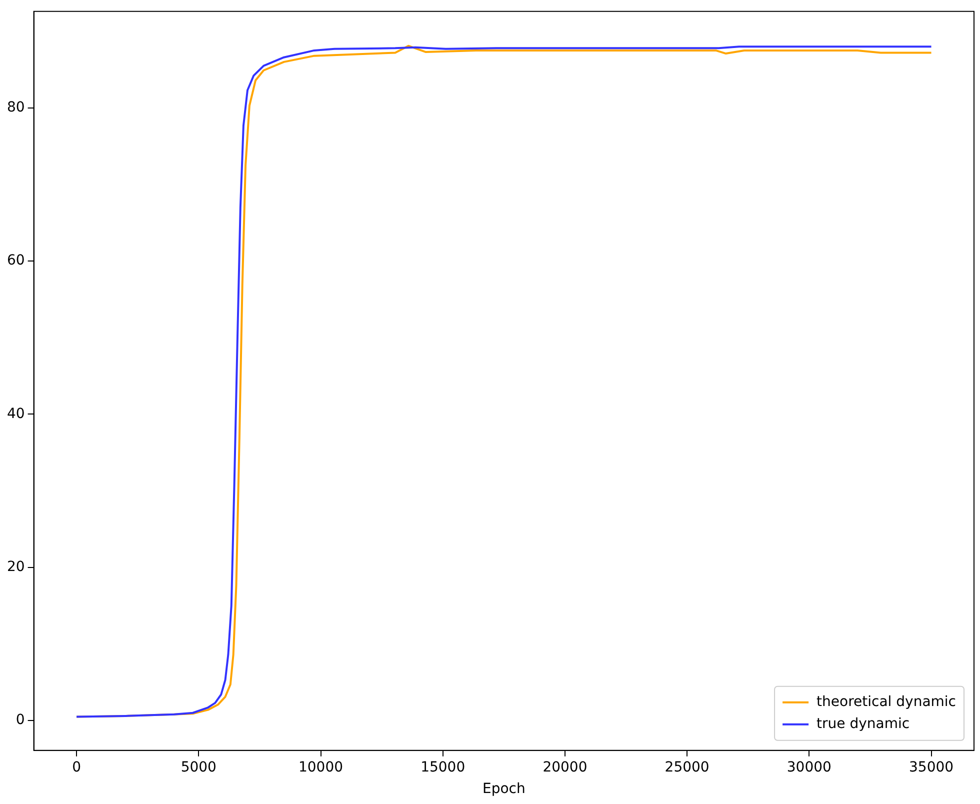 Image resolution: width=980 pixels, height=804 pixels. What do you see at coordinates (863, 724) in the screenshot?
I see `legend-label: true dynamic` at bounding box center [863, 724].